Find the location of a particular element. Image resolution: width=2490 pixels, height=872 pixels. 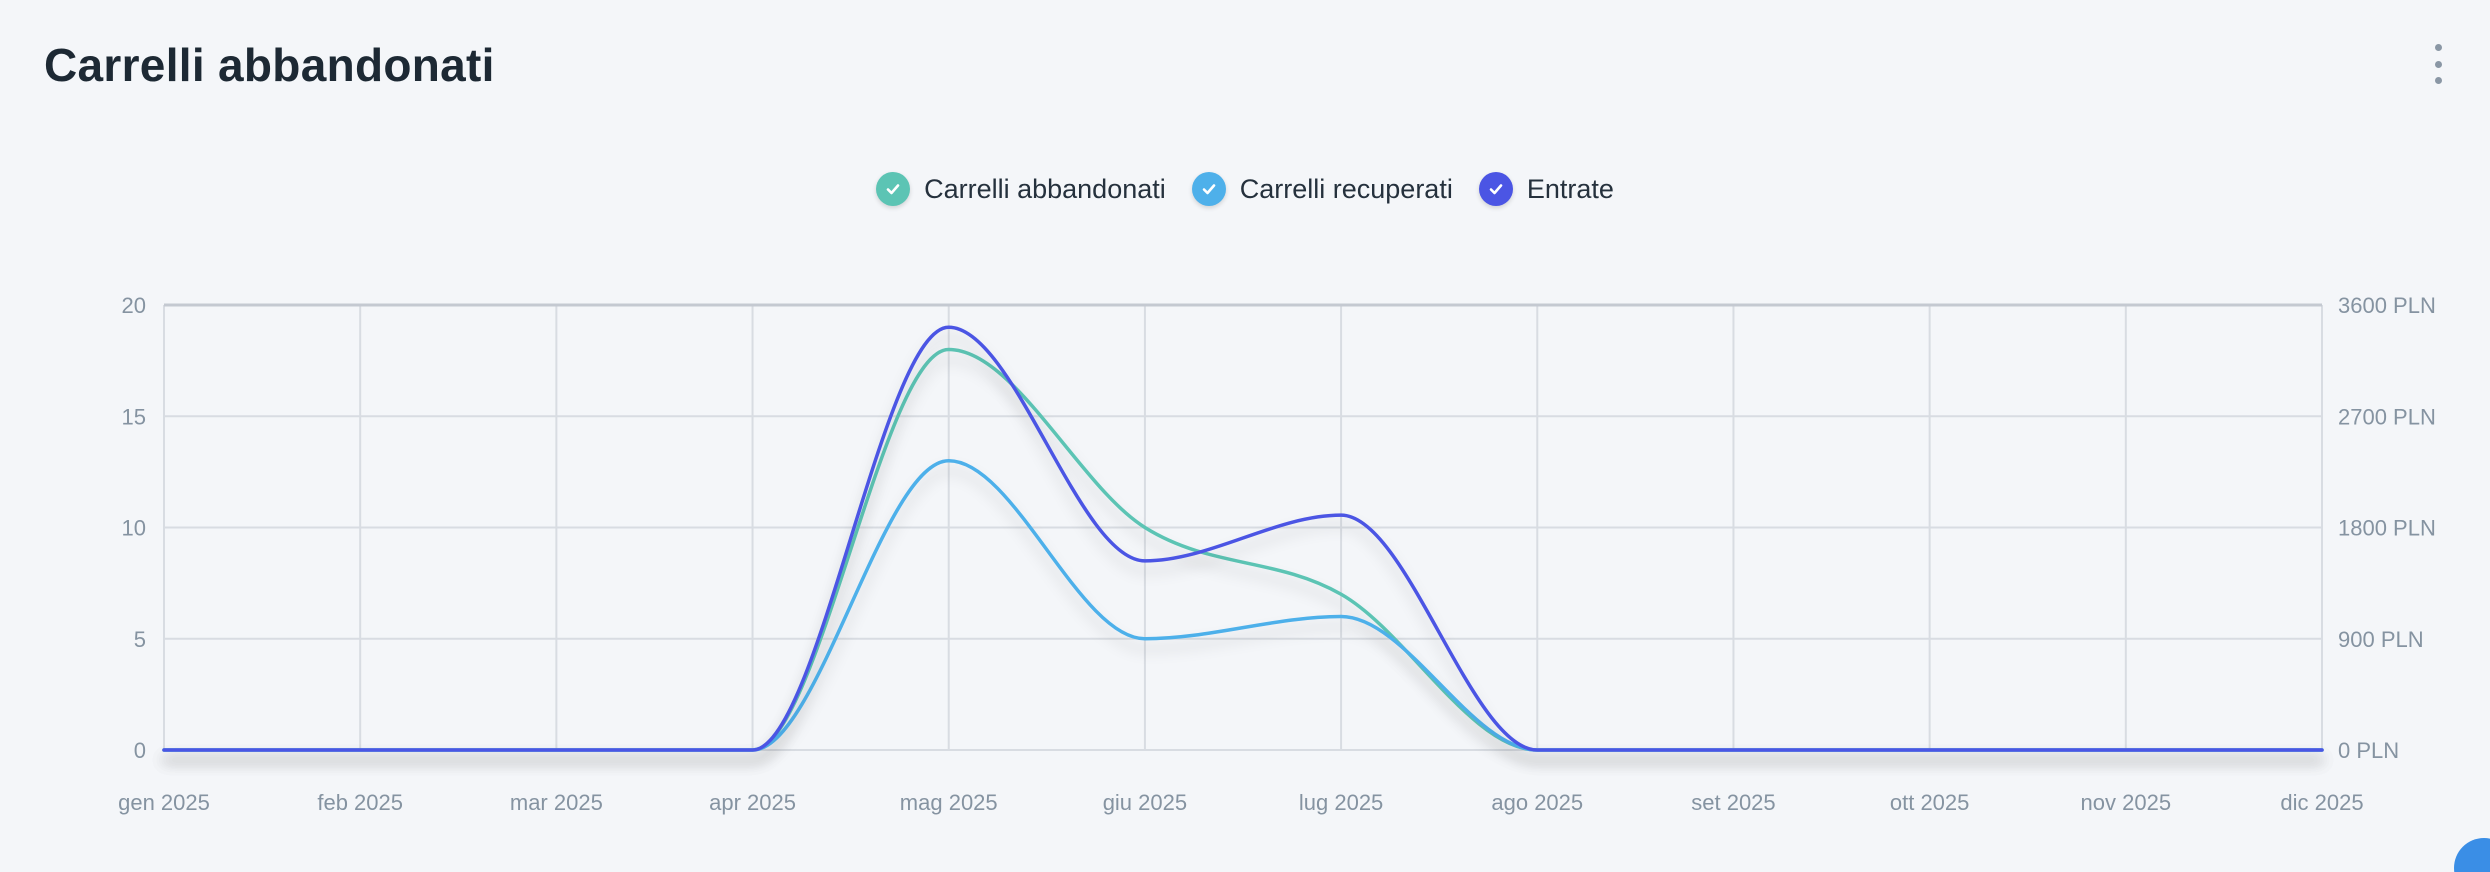

legend-label: Carrelli abbandonati is located at coordinates (1045, 188).